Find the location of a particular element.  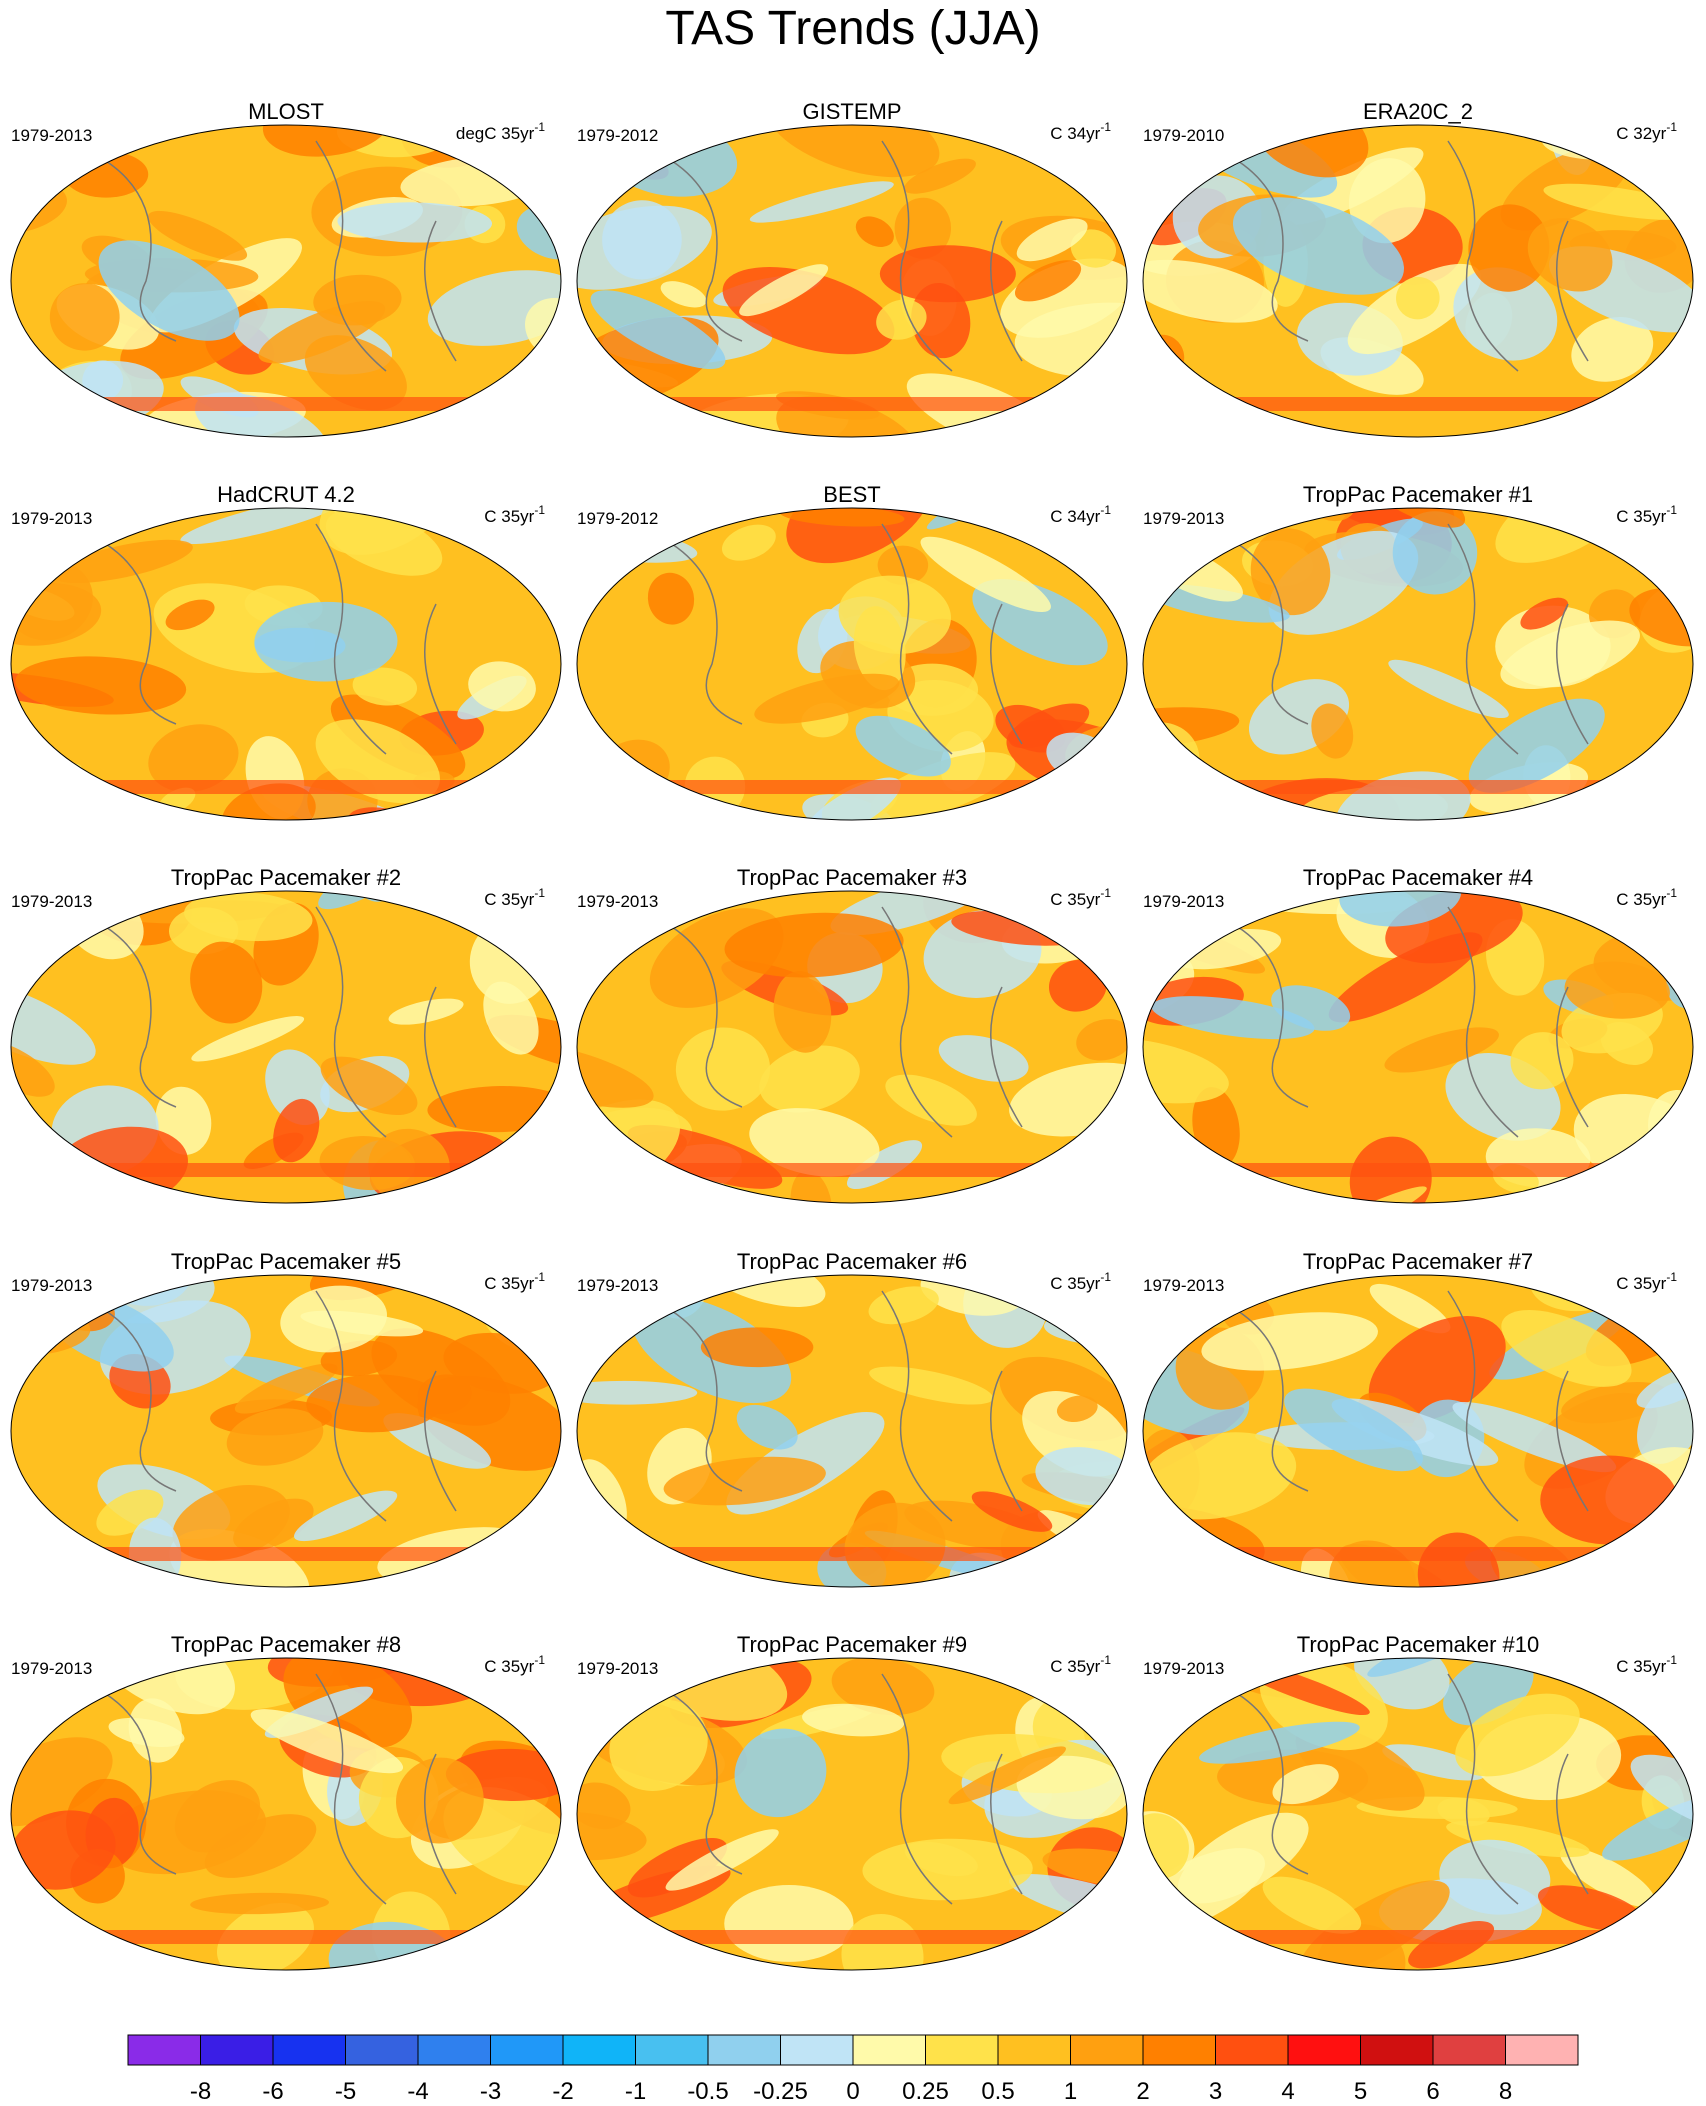

colorbar-label: -4 is located at coordinates (417, 2091).